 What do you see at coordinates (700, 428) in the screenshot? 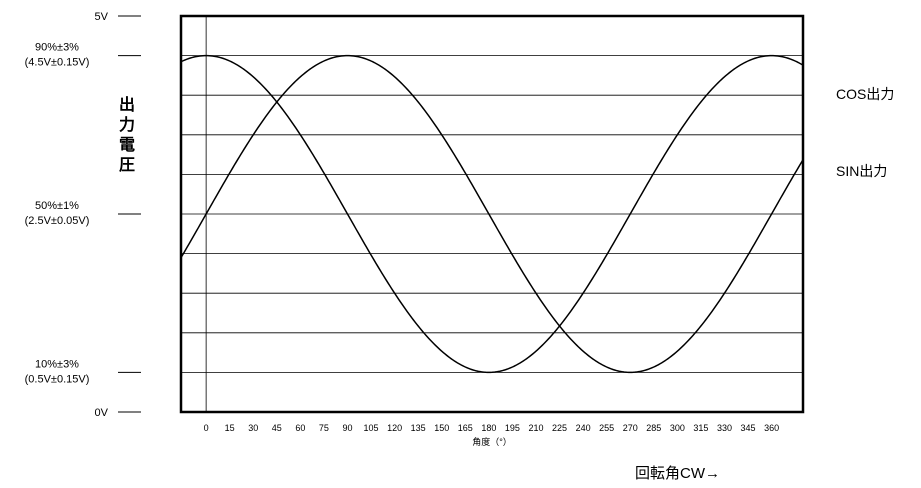
I see `x-tick-label: 315` at bounding box center [700, 428].